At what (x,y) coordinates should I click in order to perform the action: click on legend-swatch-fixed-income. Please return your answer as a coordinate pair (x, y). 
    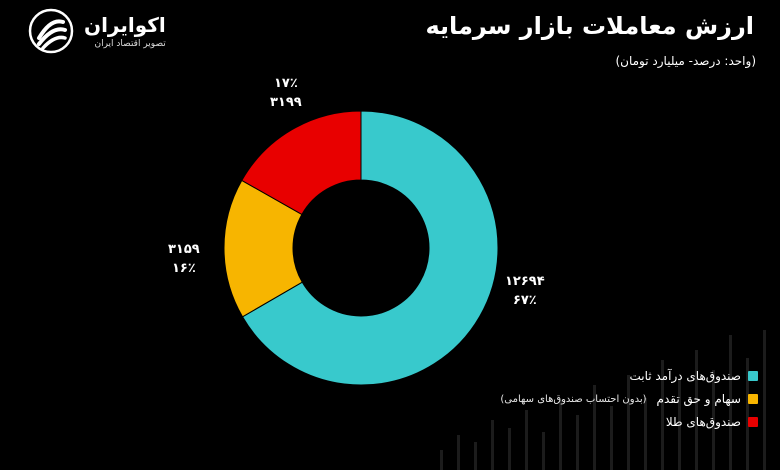
    Looking at the image, I should click on (753, 376).